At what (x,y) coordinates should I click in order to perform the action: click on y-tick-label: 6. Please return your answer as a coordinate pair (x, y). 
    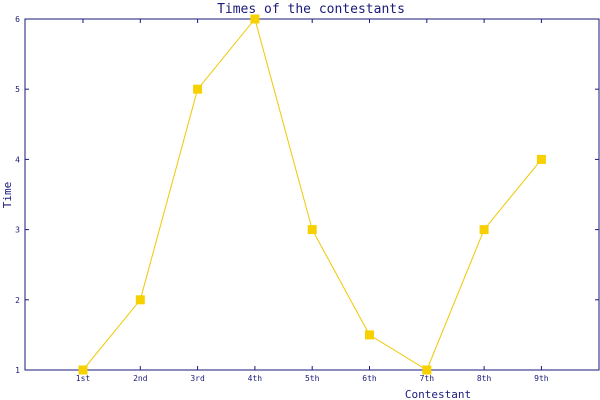
    Looking at the image, I should click on (17, 19).